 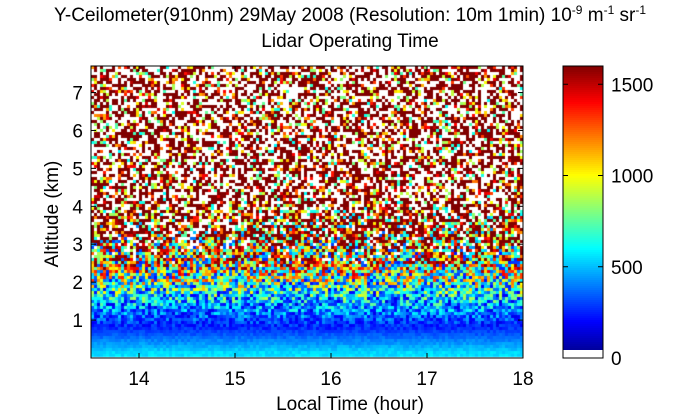 I want to click on colorbar, so click(x=583, y=212).